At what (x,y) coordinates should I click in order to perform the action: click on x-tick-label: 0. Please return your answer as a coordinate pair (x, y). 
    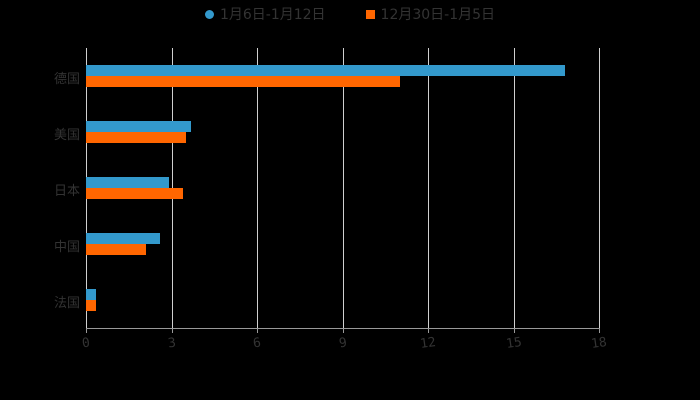
    Looking at the image, I should click on (86, 343).